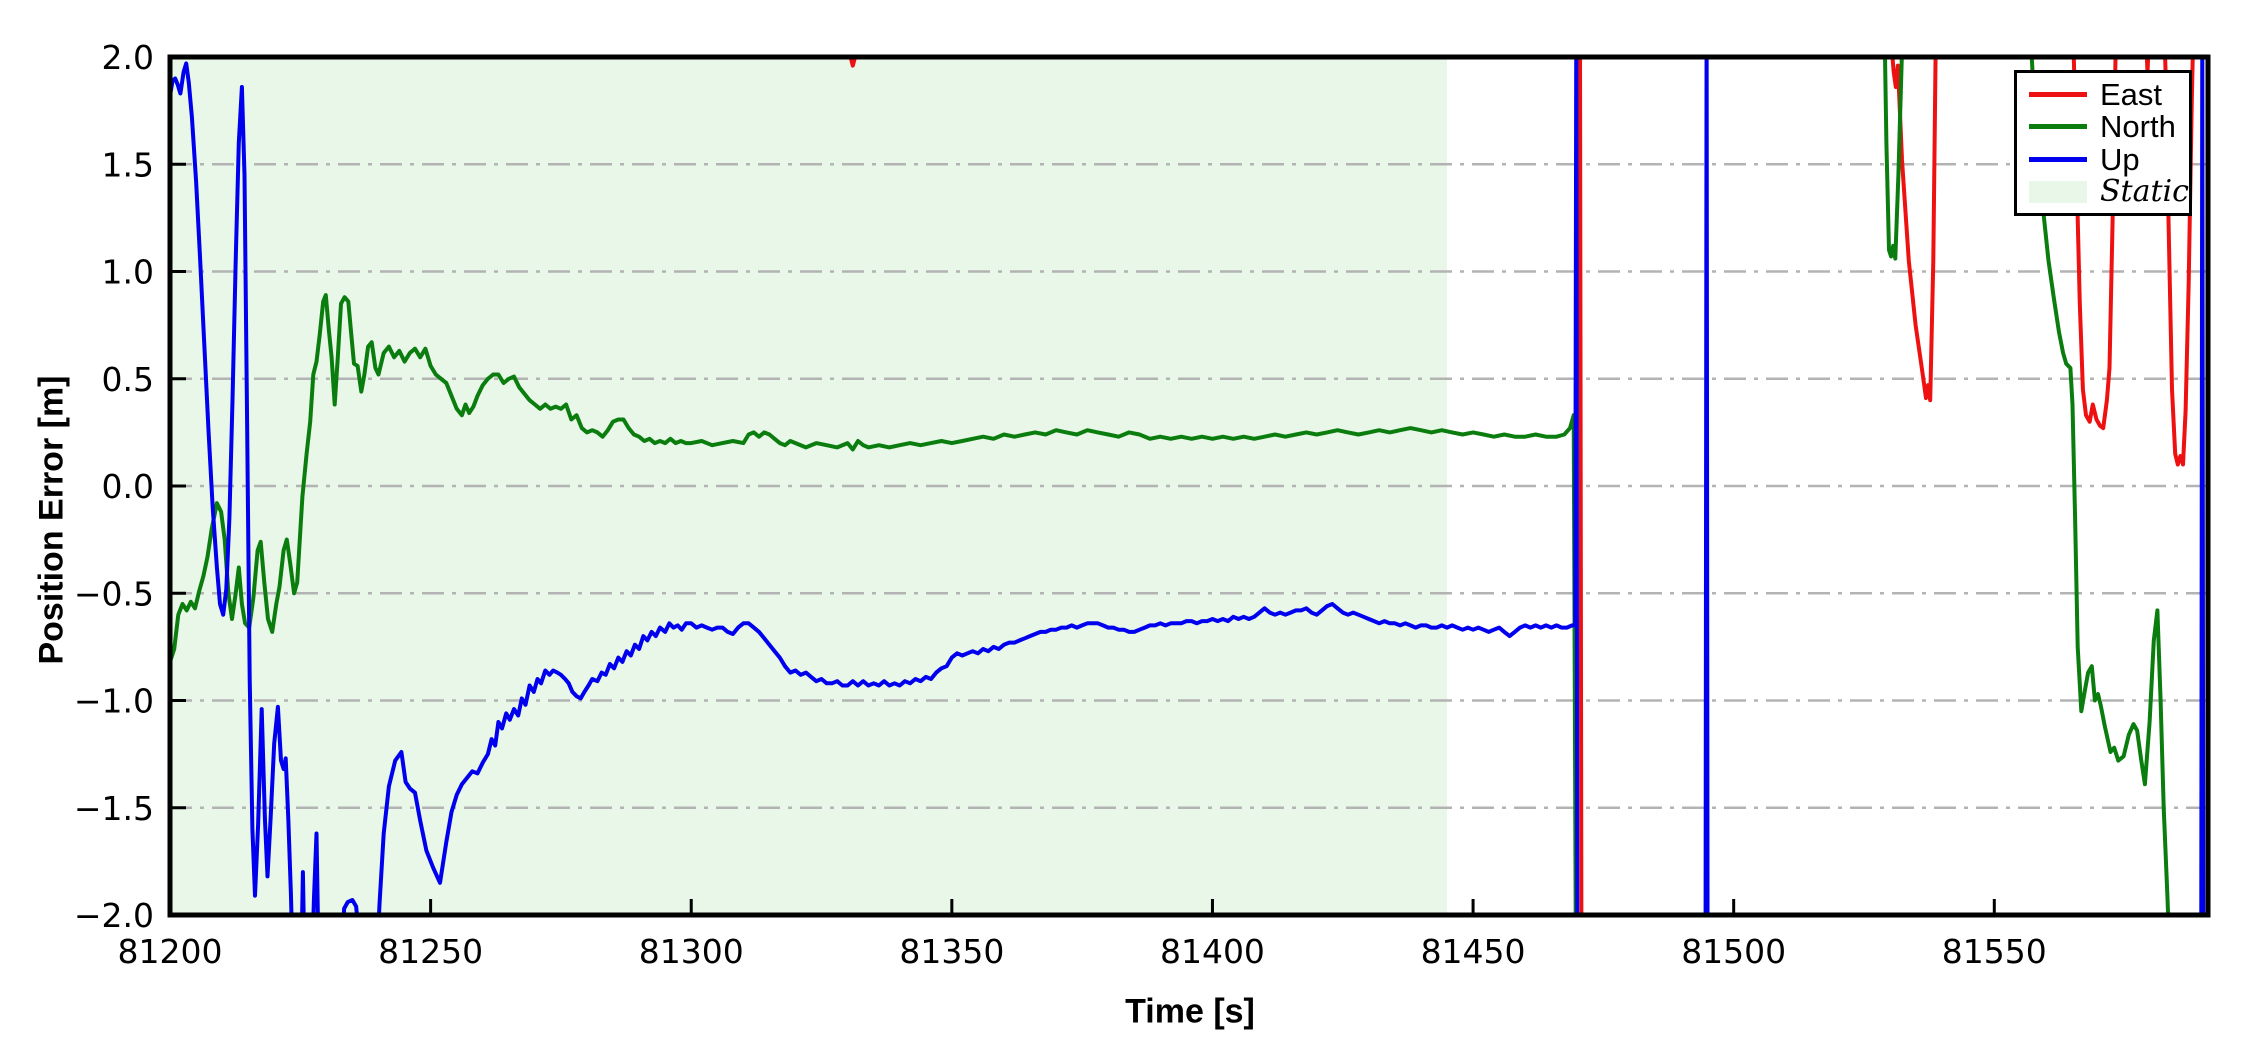 The width and height of the screenshot is (2250, 1050). What do you see at coordinates (2138, 127) in the screenshot?
I see `legend-label-north: North` at bounding box center [2138, 127].